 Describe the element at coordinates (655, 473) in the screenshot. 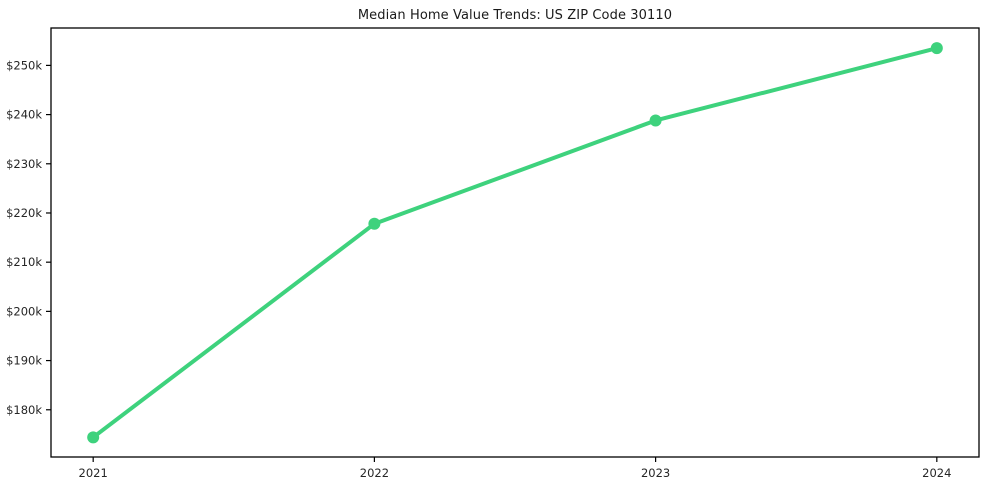

I see `x-tick-label: 2023` at that location.